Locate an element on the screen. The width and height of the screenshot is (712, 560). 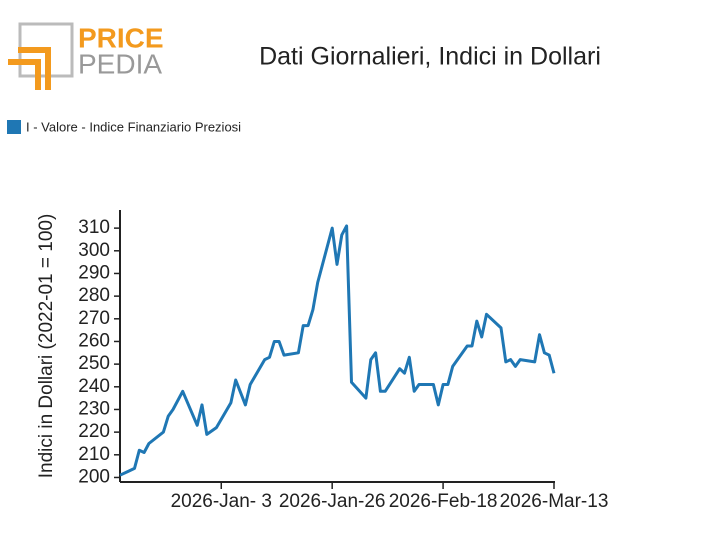
x-tick-label: 2026-Mar-13 is located at coordinates (554, 501).